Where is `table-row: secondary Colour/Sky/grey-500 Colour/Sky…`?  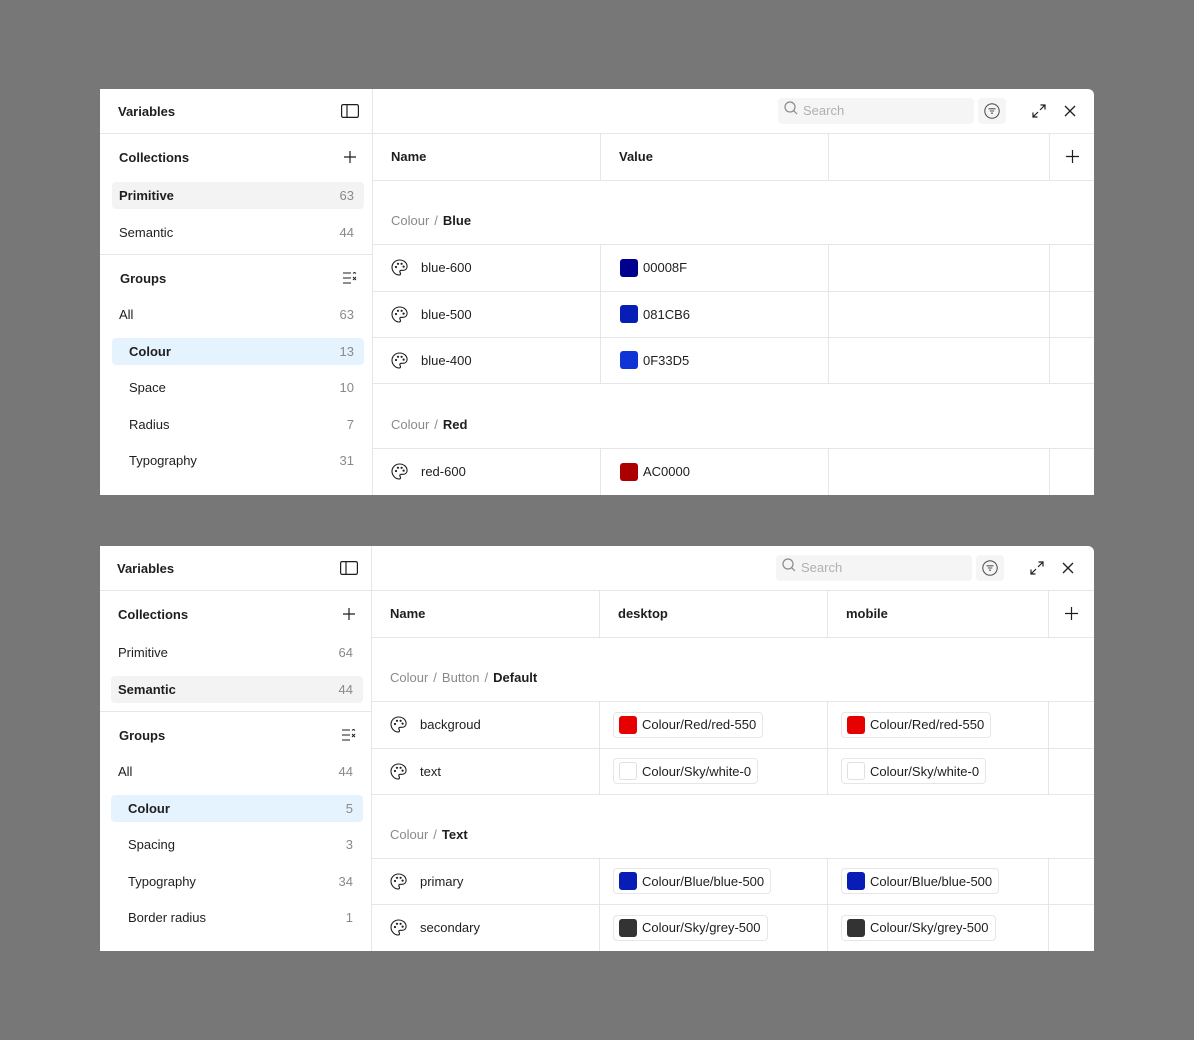 table-row: secondary Colour/Sky/grey-500 Colour/Sky… is located at coordinates (733, 927).